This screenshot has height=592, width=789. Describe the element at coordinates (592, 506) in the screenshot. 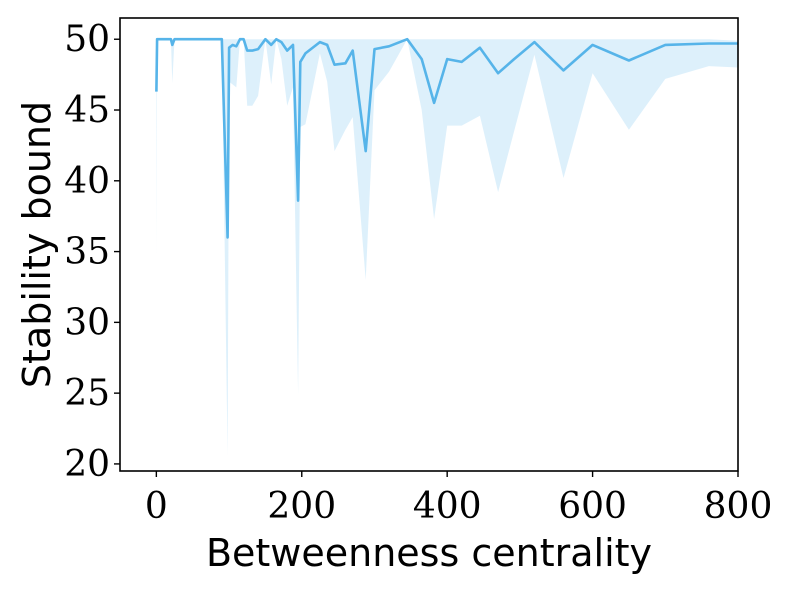

I see `x-tick-label: 600` at that location.